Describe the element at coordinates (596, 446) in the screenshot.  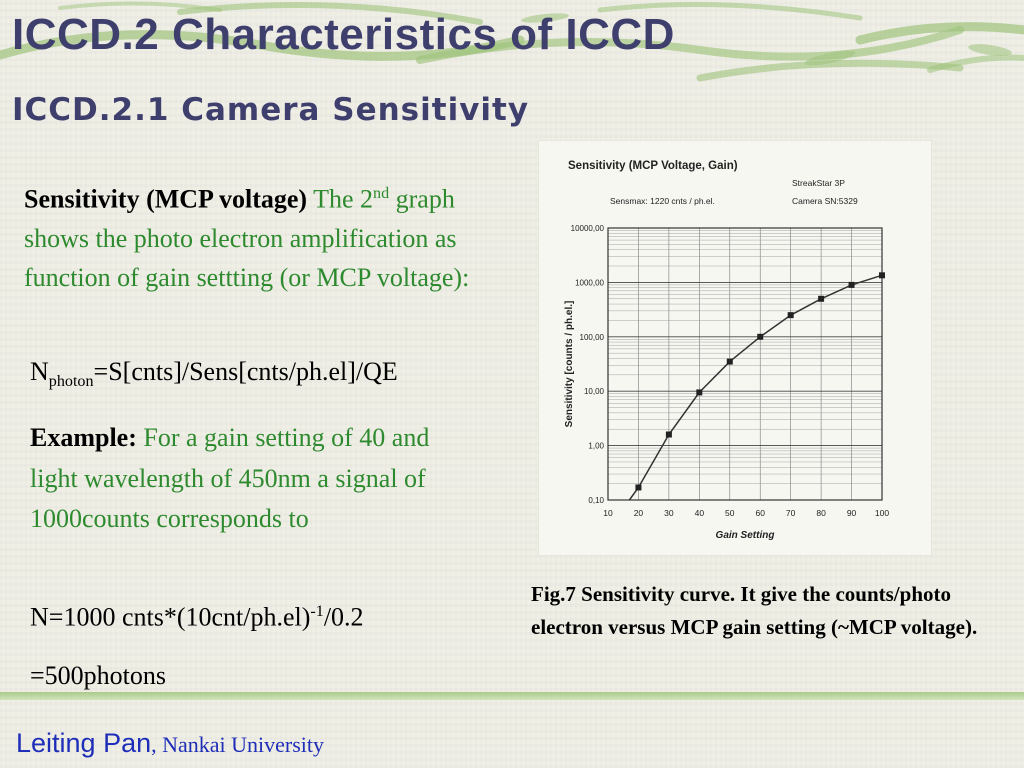
I see `y-tick-label-1: 1,00` at that location.